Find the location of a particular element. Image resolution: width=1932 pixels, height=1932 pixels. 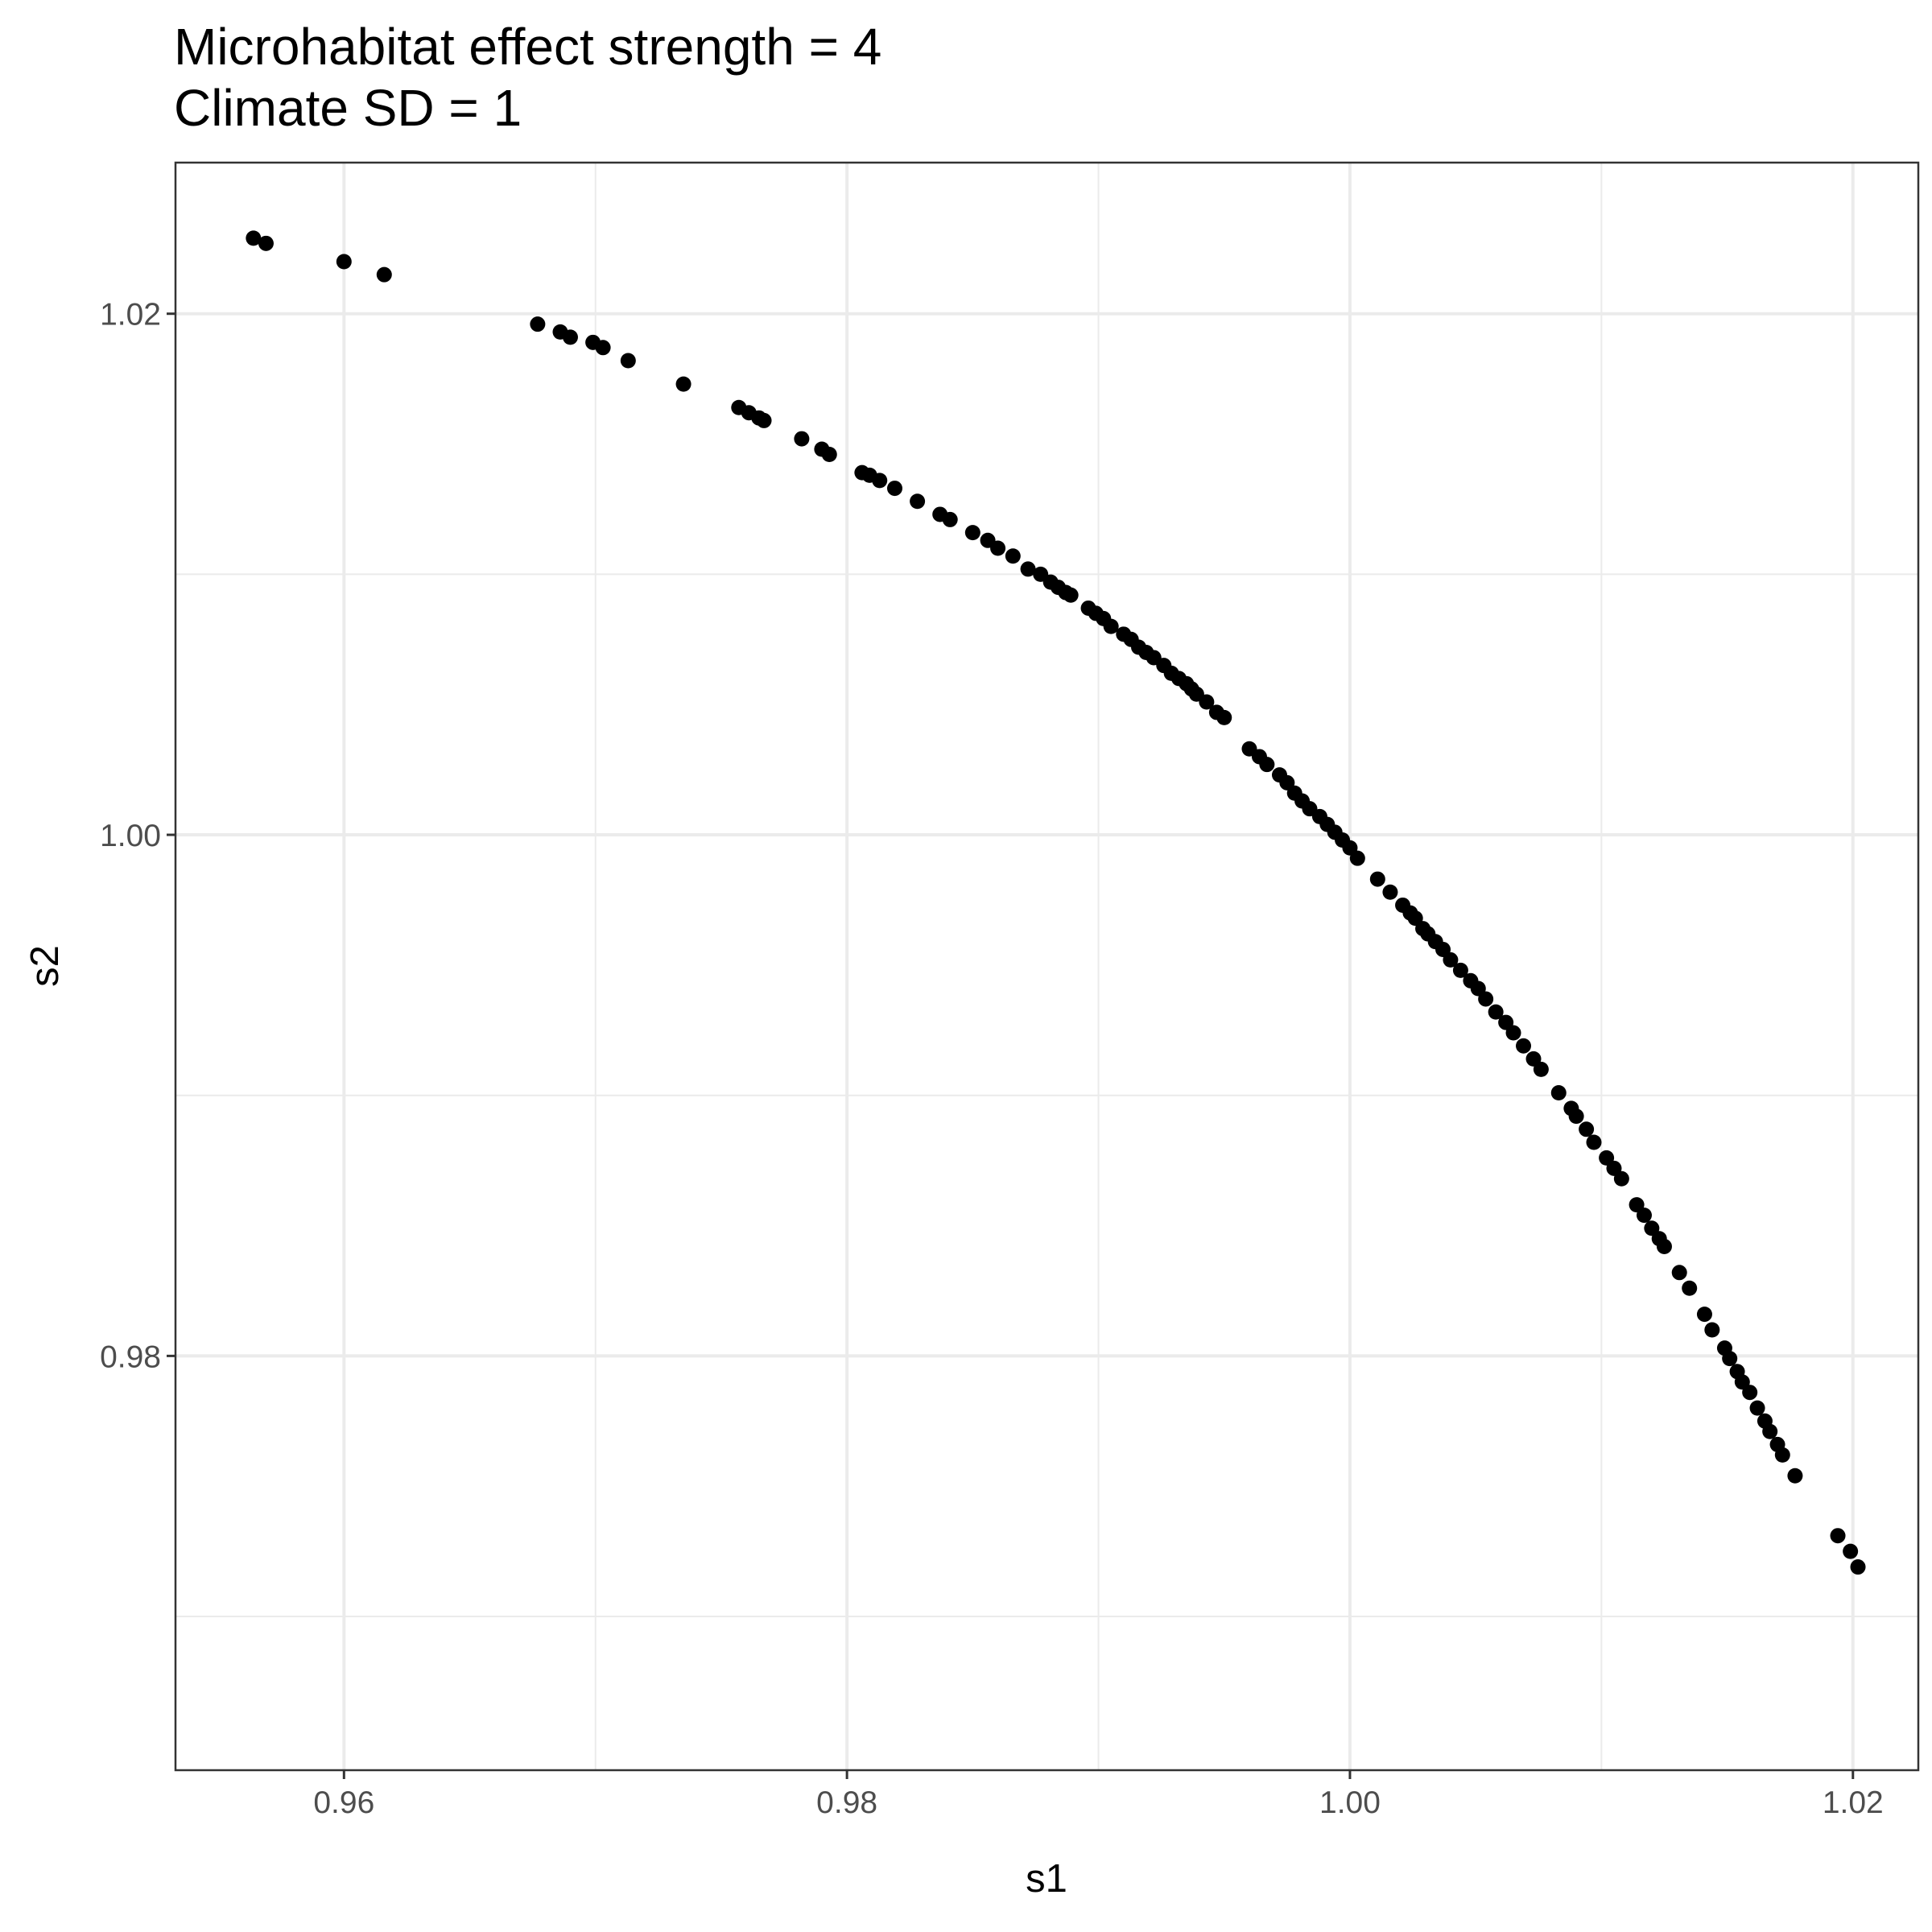

chart-title-line-1: Microhabitat effect strength = 4 is located at coordinates (527, 47).